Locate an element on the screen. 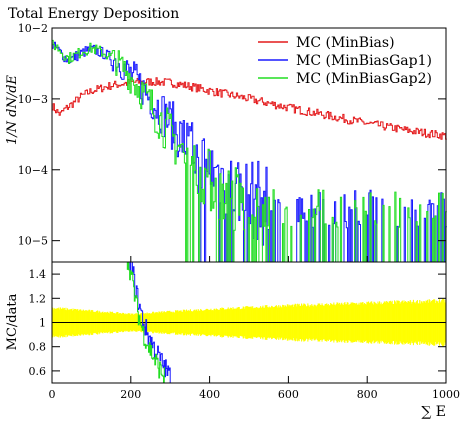 This screenshot has width=461, height=422. y-tick-label-ratio-3: 1.2 is located at coordinates (38, 298).